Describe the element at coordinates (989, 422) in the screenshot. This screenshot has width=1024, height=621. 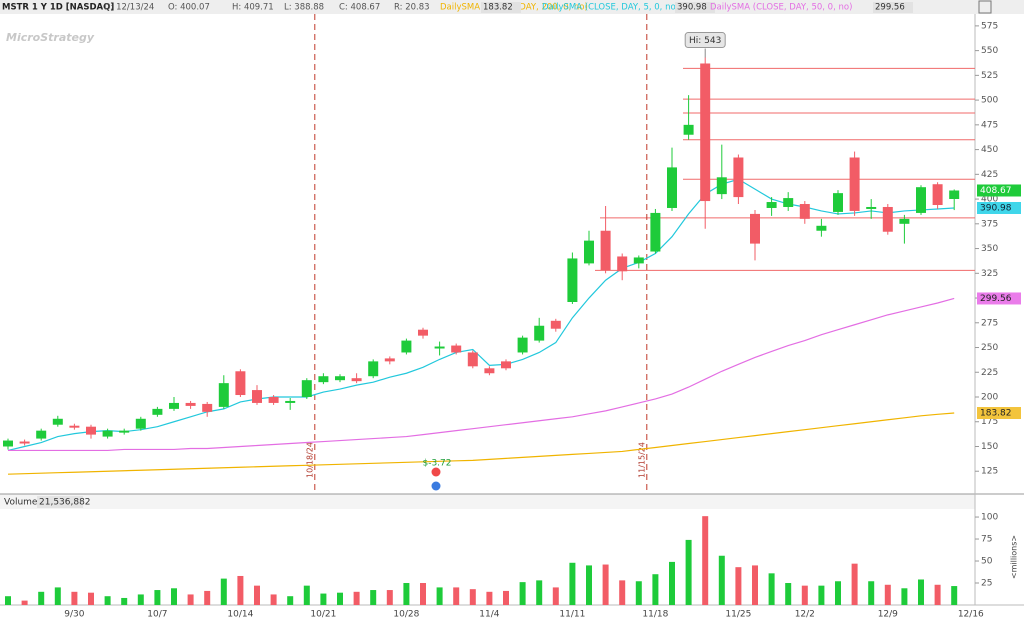
I see `y-tick-label: 175` at that location.